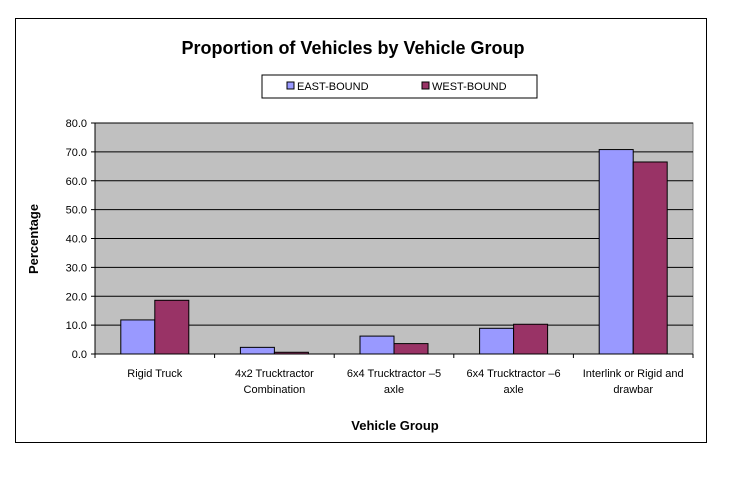 The height and width of the screenshot is (477, 729). What do you see at coordinates (352, 48) in the screenshot?
I see `chart-title: Proportion of Vehicles by Vehicle Group` at bounding box center [352, 48].